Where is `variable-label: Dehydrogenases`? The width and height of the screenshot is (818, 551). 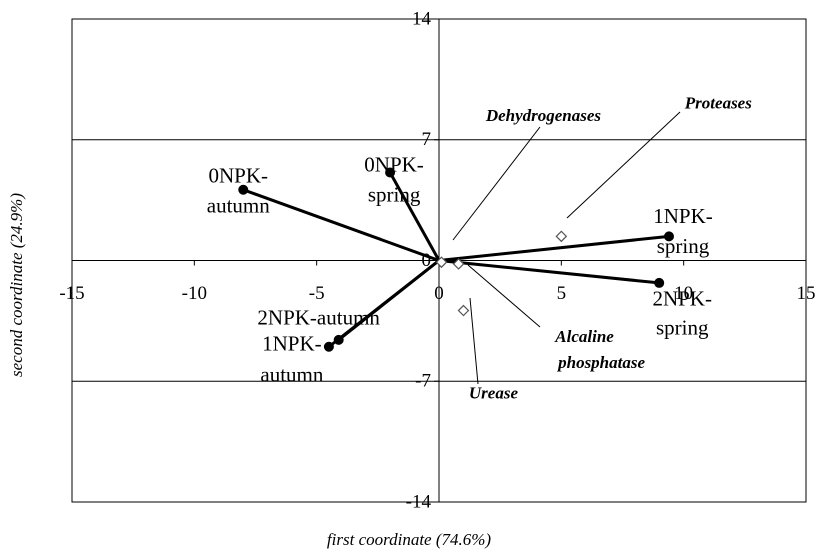
variable-label: Dehydrogenases is located at coordinates (543, 115).